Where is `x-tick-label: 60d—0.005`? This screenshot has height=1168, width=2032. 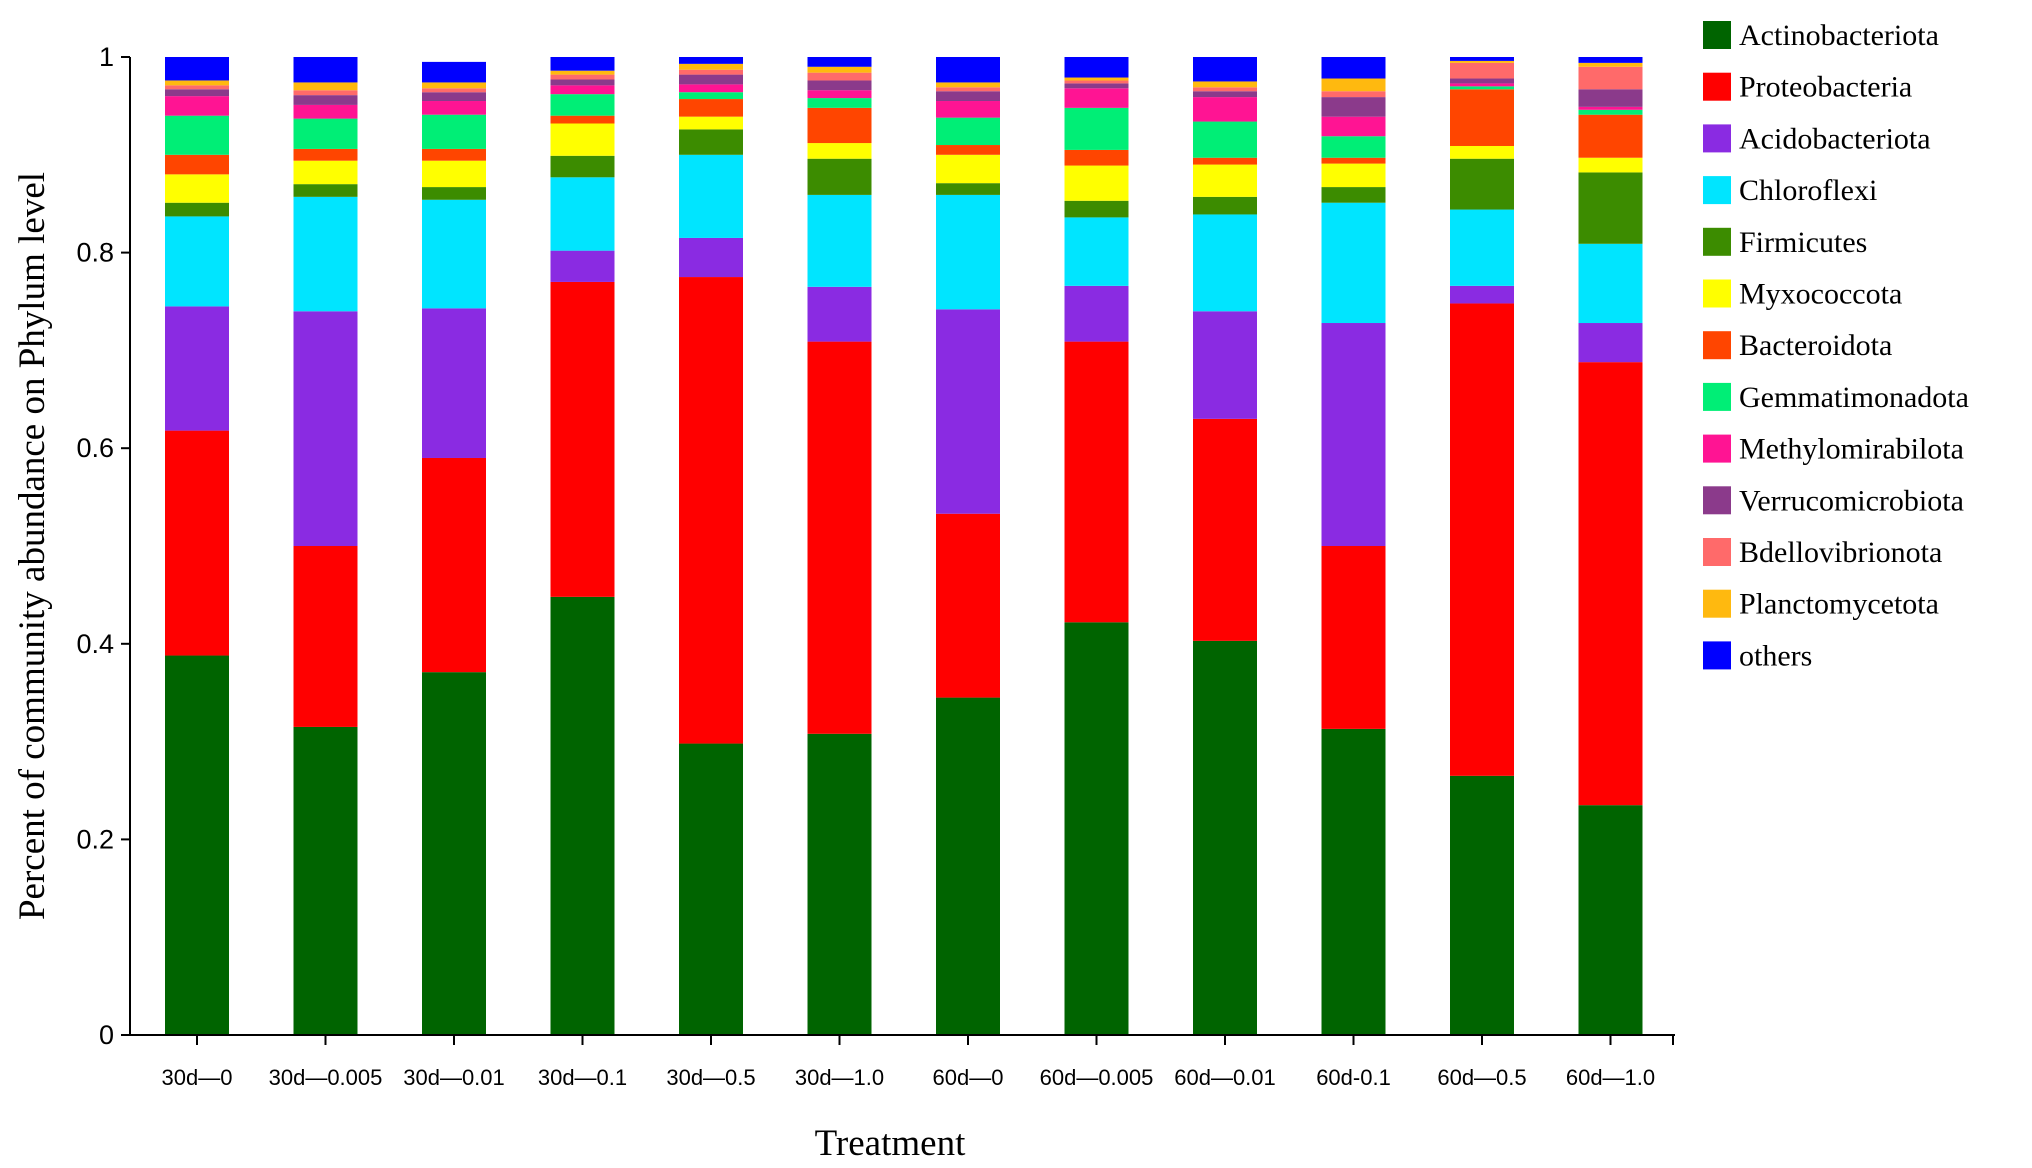
x-tick-label: 60d—0.005 is located at coordinates (1097, 1077).